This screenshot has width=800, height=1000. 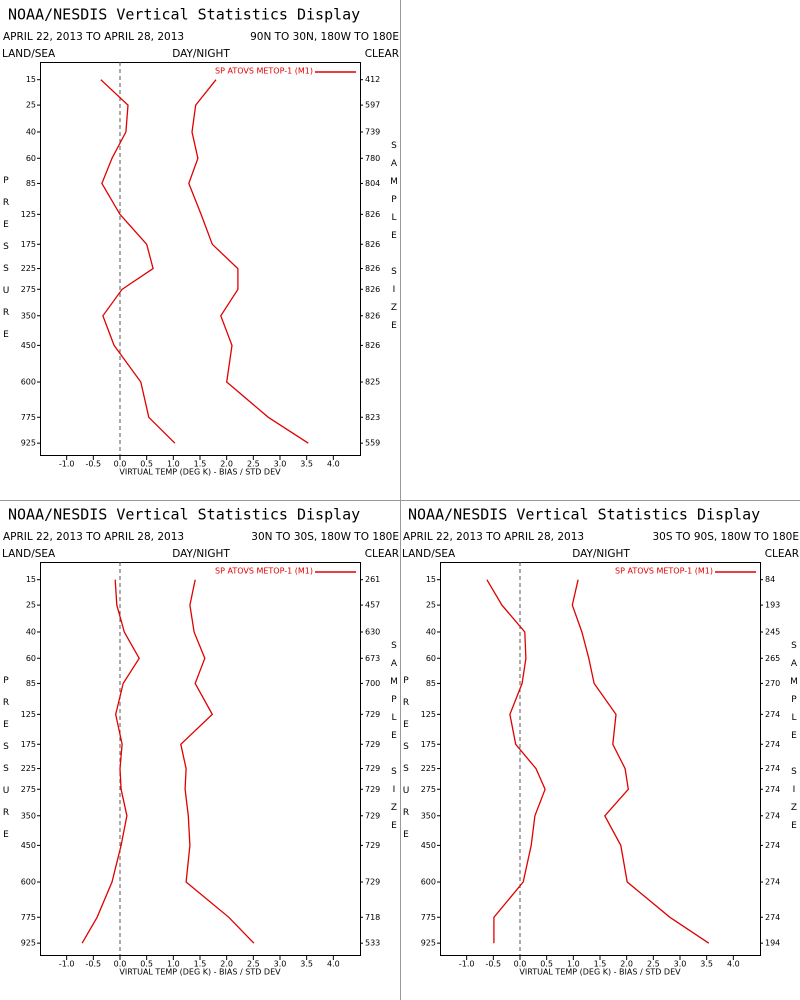 What do you see at coordinates (372, 631) in the screenshot?
I see `sample-size: 630` at bounding box center [372, 631].